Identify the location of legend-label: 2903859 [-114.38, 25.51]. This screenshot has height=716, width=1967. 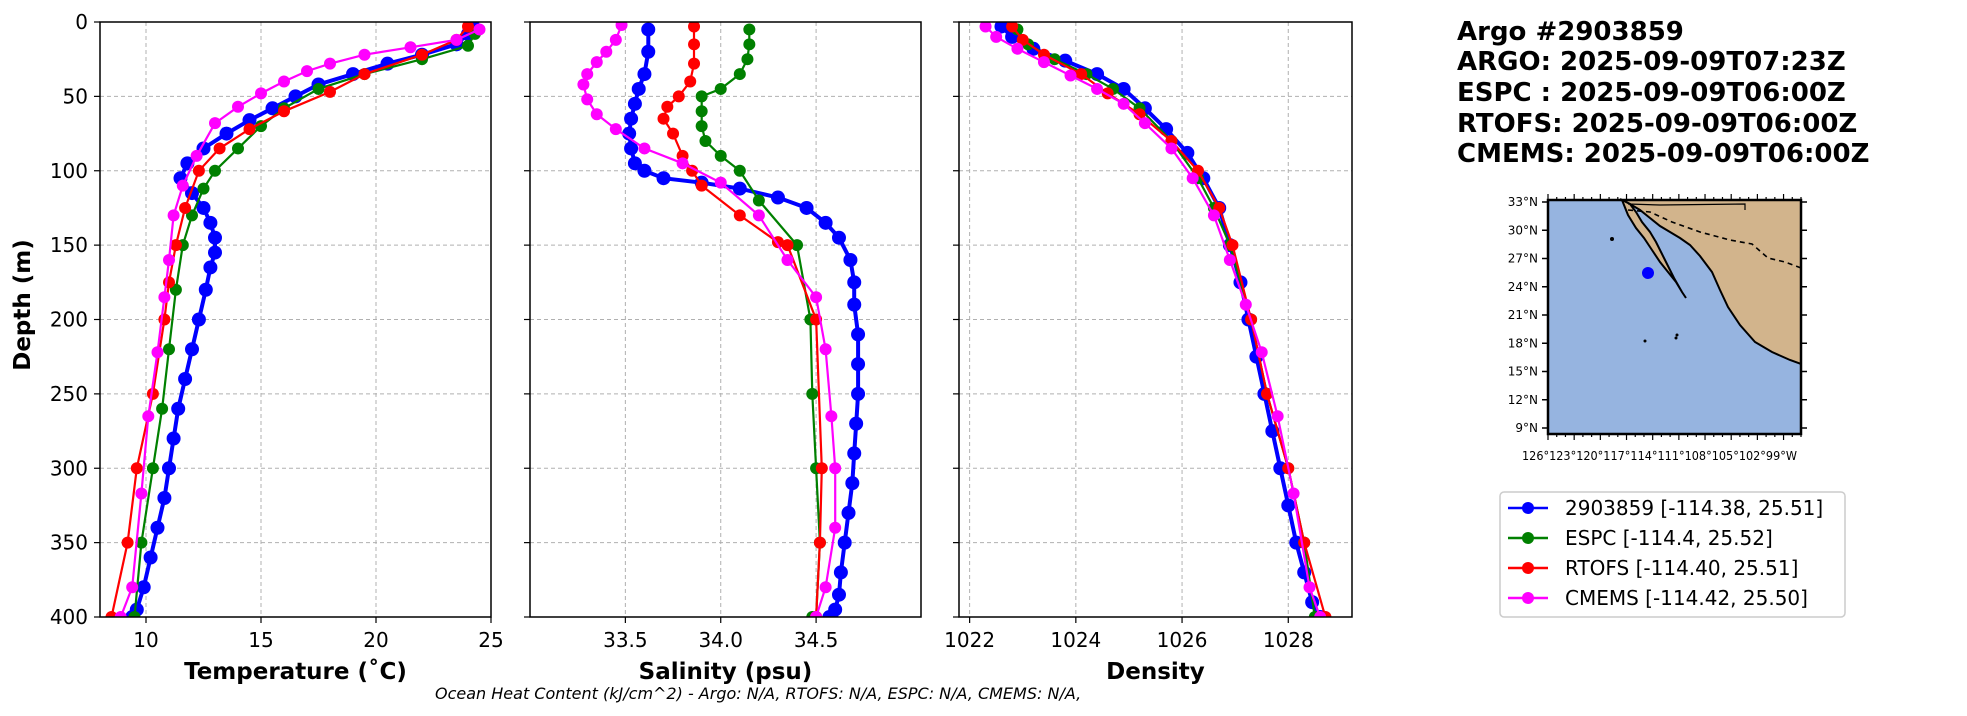
(1694, 508).